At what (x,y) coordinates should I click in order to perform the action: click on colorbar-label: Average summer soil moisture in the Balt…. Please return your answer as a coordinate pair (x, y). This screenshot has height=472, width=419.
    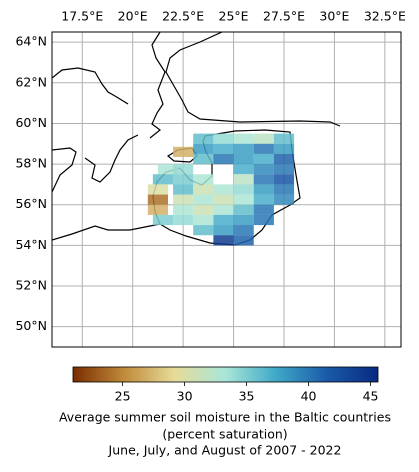
    Looking at the image, I should click on (225, 417).